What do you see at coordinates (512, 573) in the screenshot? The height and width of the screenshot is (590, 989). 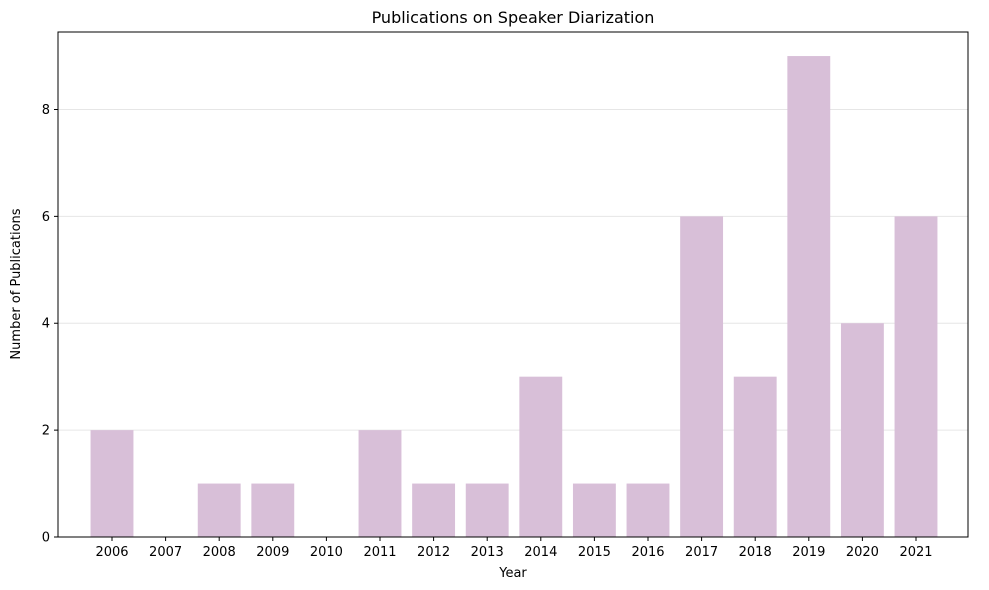 I see `x-axis-label: Year` at bounding box center [512, 573].